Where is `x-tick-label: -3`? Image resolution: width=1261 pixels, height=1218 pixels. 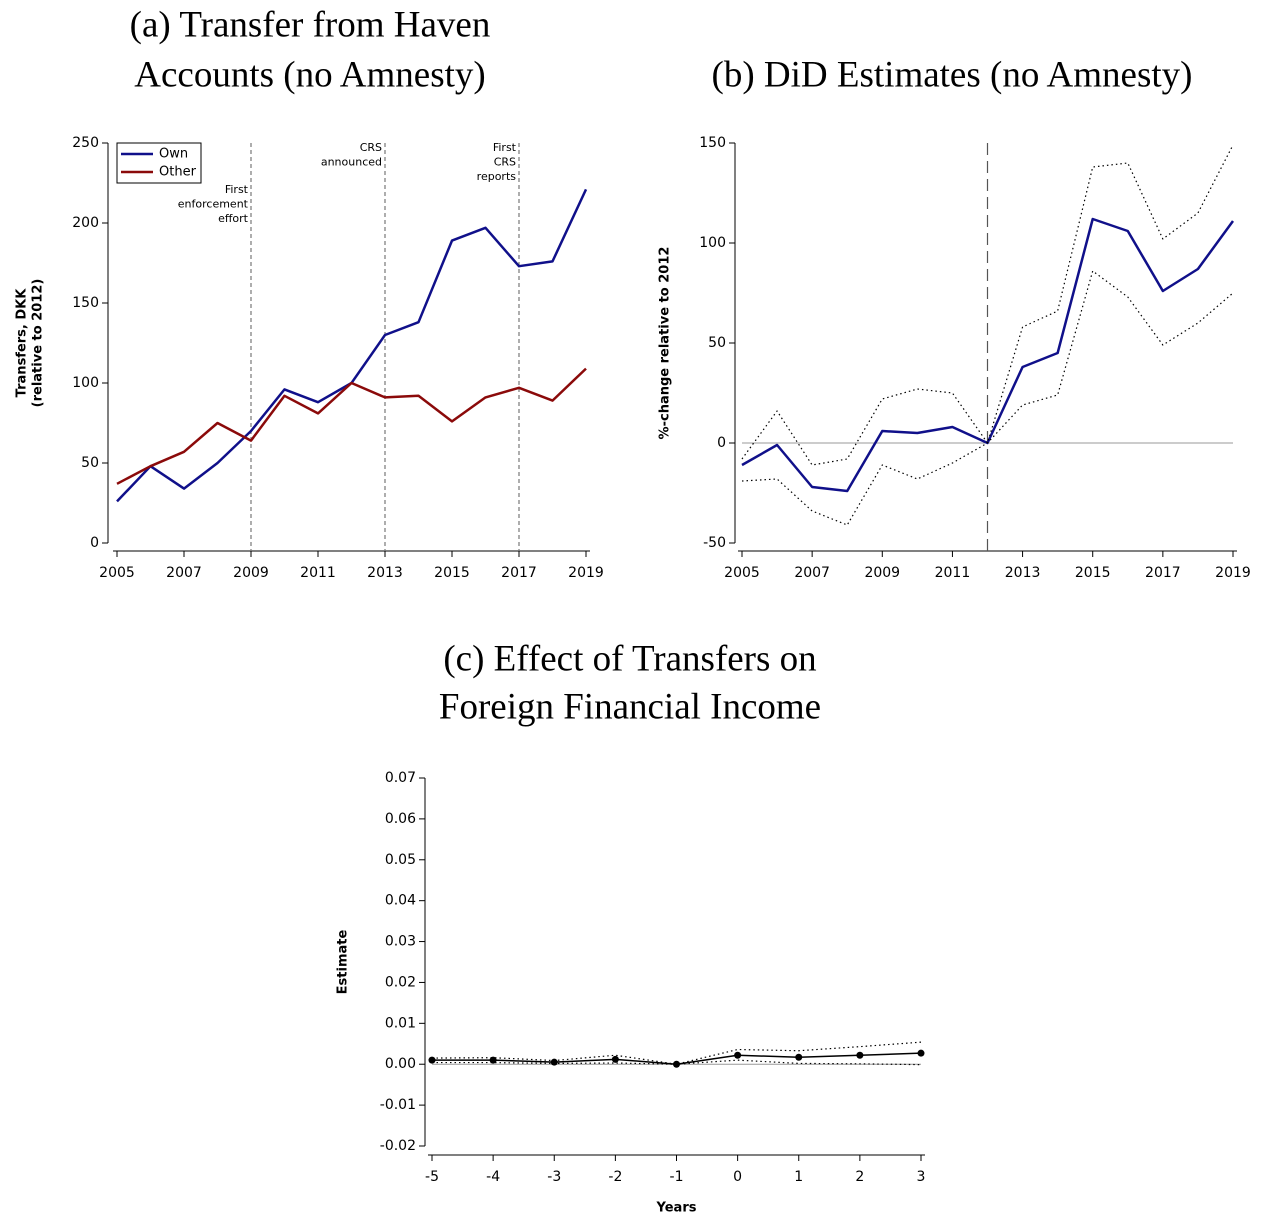 x-tick-label: -3 is located at coordinates (554, 1177).